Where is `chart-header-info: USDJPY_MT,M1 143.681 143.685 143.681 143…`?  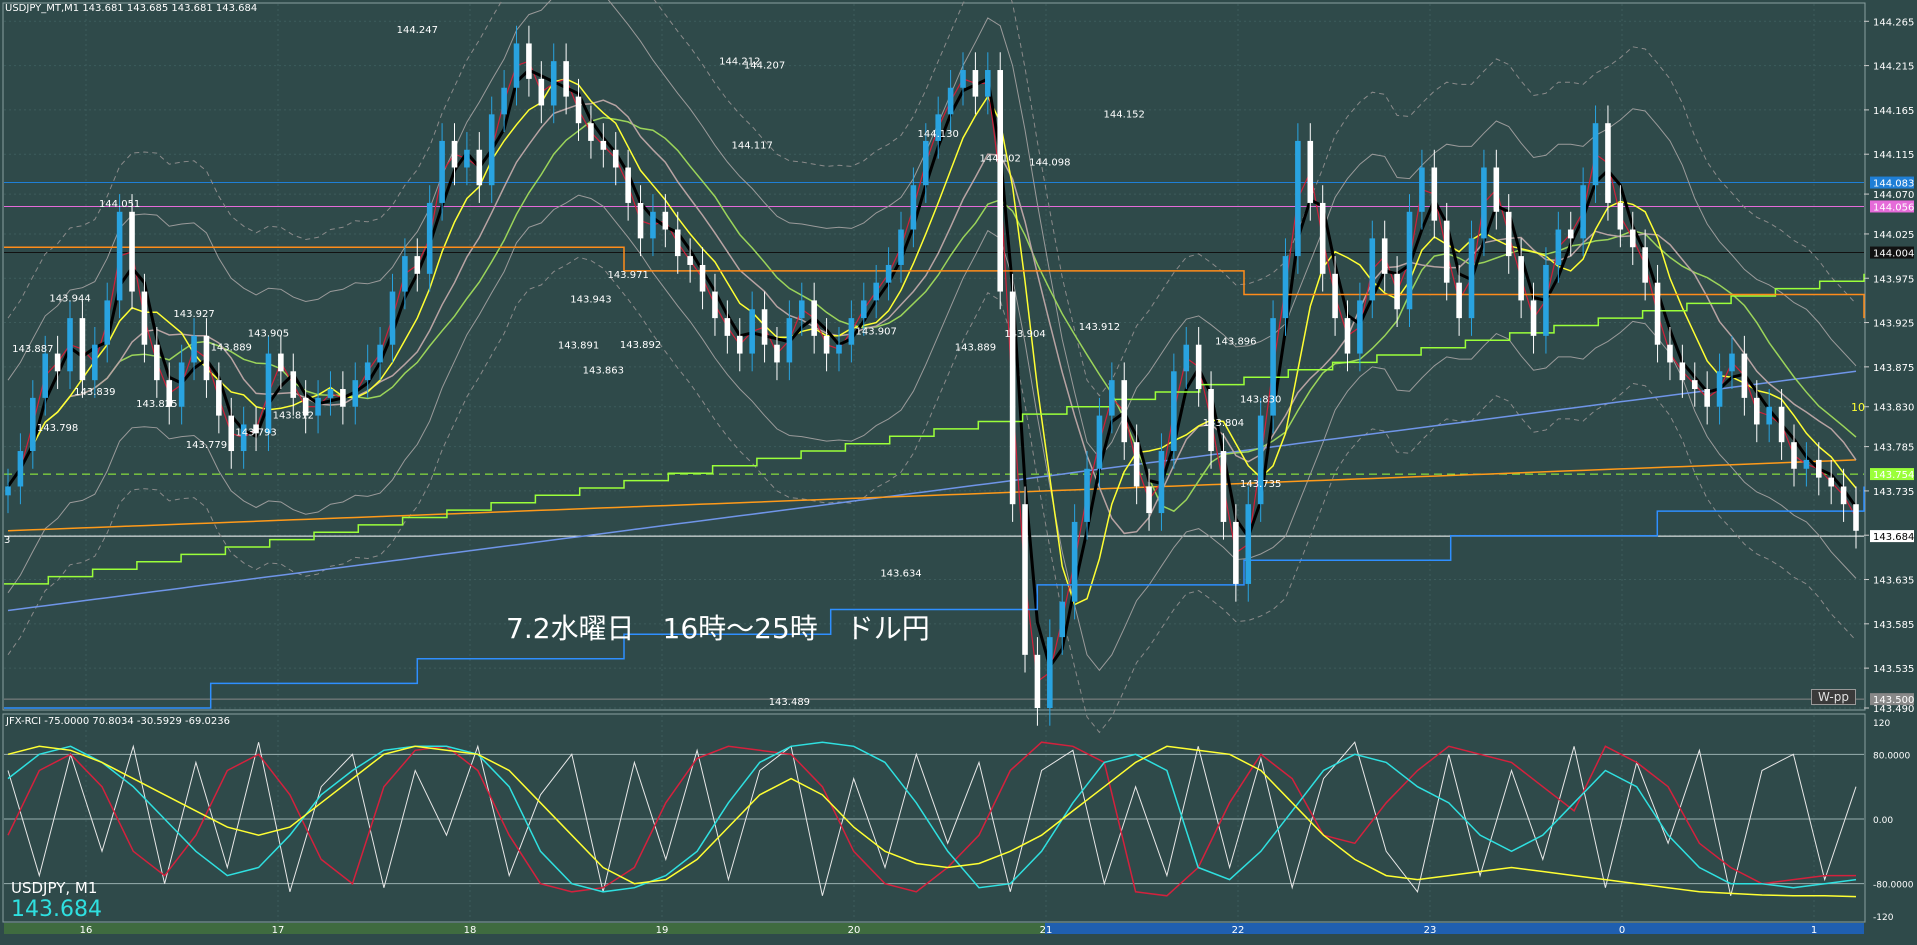
chart-header-info: USDJPY_MT,M1 143.681 143.685 143.681 143… is located at coordinates (131, 8).